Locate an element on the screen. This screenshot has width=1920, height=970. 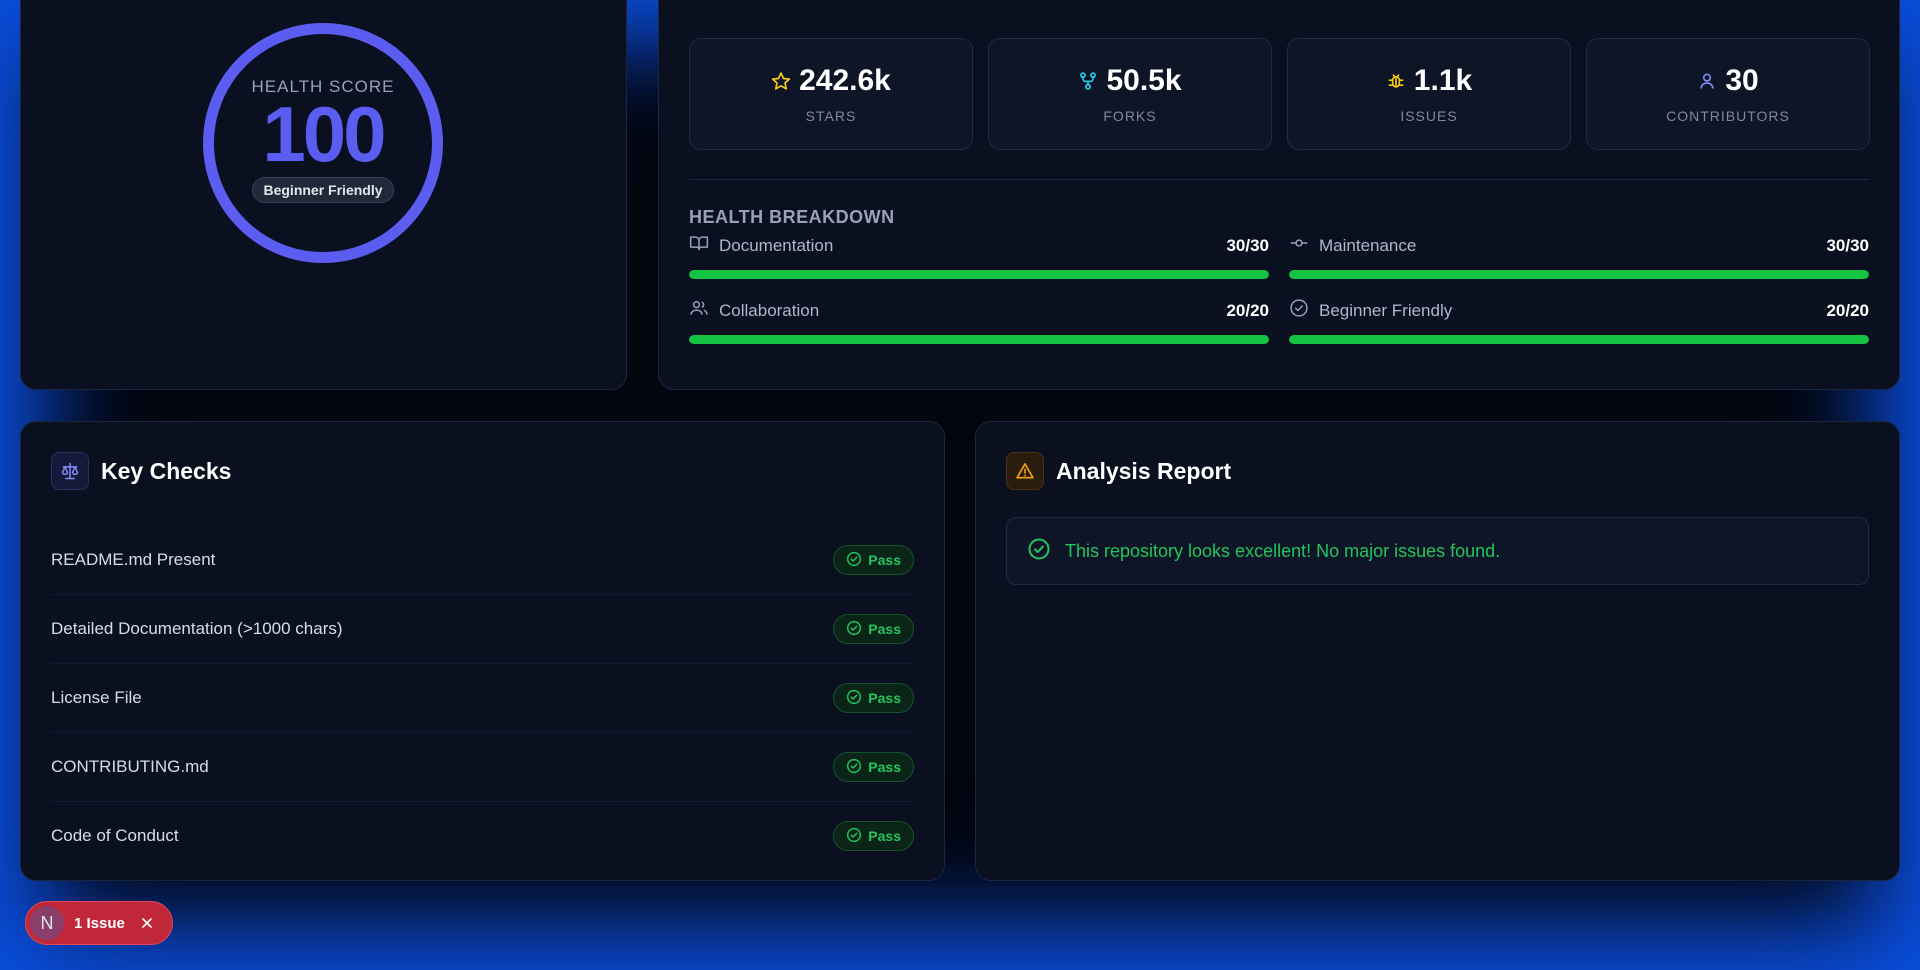
health-score-gauge: HEALTH SCORE 100 Beginner Friendly is located at coordinates (323, 143).